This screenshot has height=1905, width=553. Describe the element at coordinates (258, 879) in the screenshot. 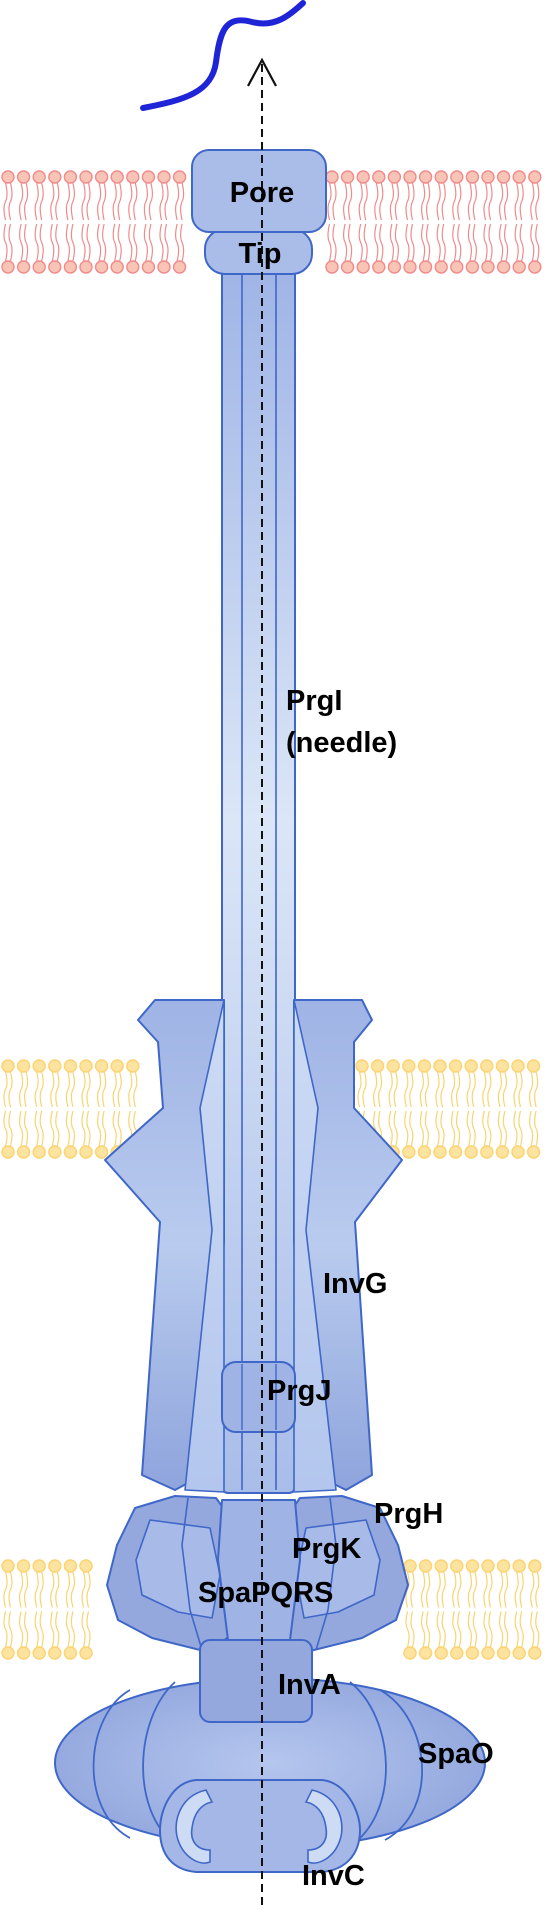

I see `needle-prgi` at that location.